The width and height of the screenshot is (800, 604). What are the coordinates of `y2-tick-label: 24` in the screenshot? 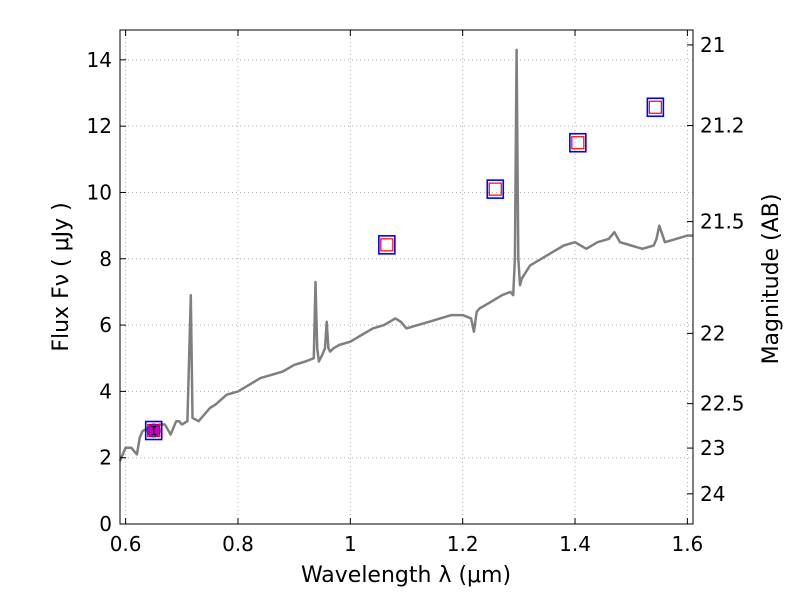 It's located at (712, 494).